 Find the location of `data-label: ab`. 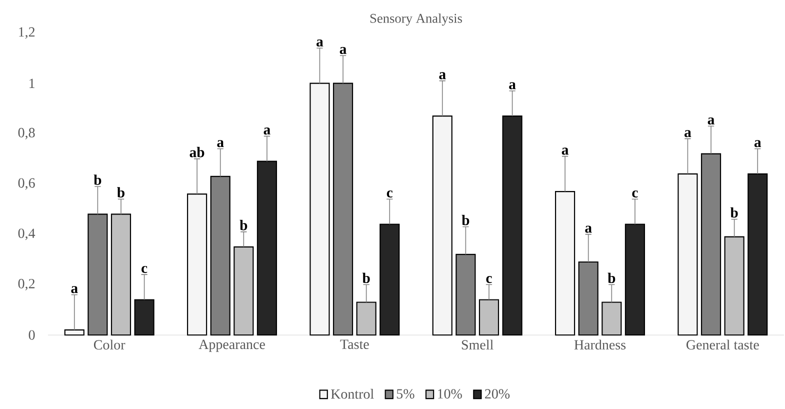

data-label: ab is located at coordinates (197, 152).